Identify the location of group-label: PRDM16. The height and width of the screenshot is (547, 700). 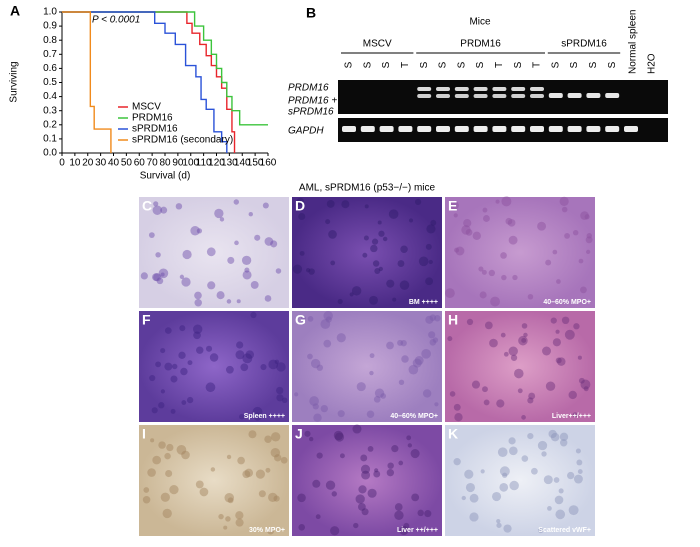
(480, 44).